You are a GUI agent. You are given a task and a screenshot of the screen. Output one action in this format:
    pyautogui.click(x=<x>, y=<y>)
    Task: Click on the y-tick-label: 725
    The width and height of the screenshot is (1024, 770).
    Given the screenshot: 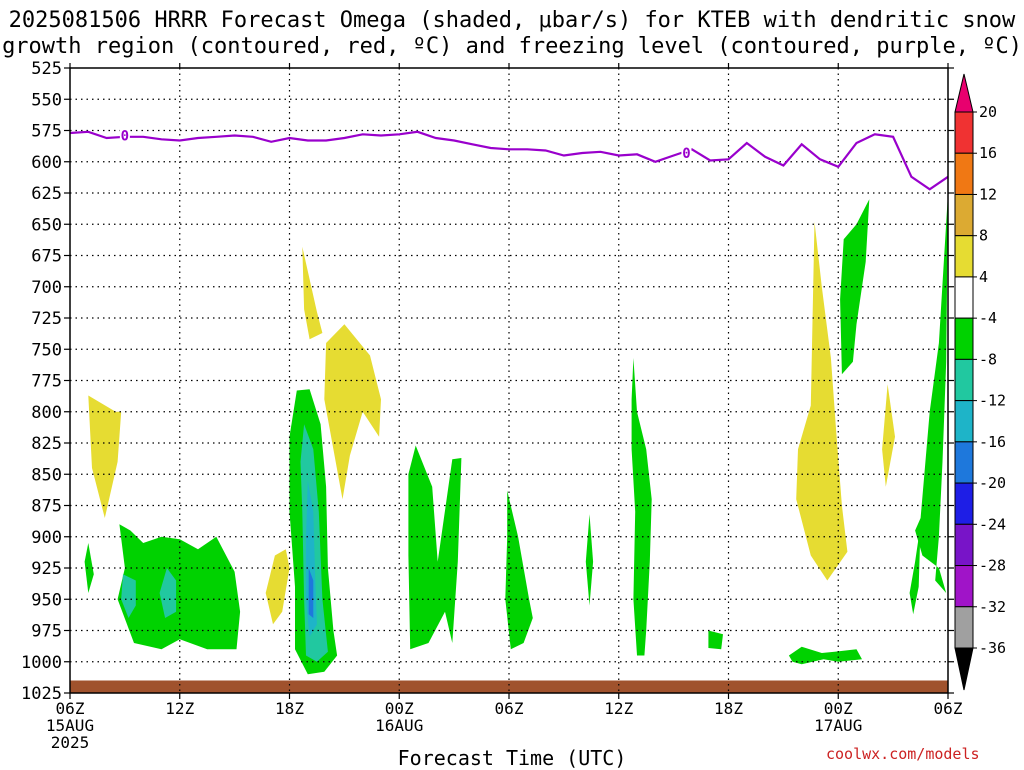 What is the action you would take?
    pyautogui.click(x=46, y=319)
    